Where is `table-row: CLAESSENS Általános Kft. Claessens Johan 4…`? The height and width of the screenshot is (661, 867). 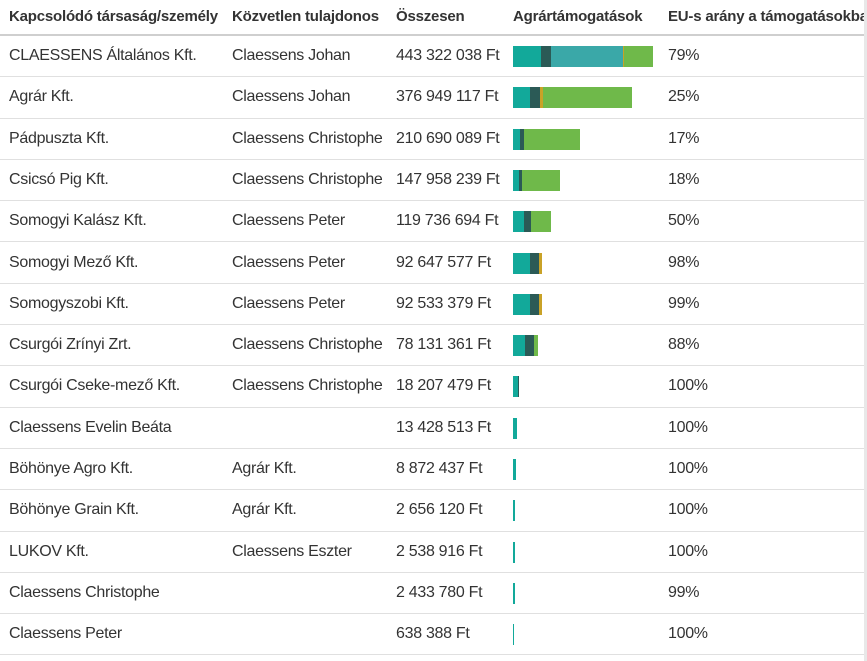
table-row: CLAESSENS Általános Kft. Claessens Johan 4… is located at coordinates (433, 57).